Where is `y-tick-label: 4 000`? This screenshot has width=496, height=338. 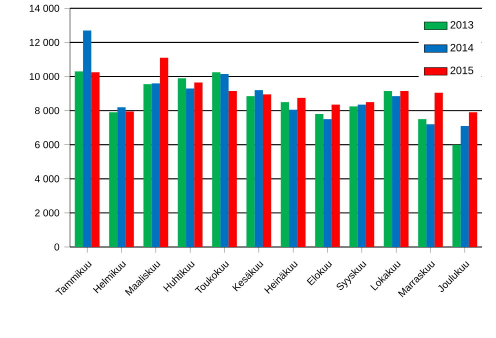
y-tick-label: 4 000 is located at coordinates (47, 178).